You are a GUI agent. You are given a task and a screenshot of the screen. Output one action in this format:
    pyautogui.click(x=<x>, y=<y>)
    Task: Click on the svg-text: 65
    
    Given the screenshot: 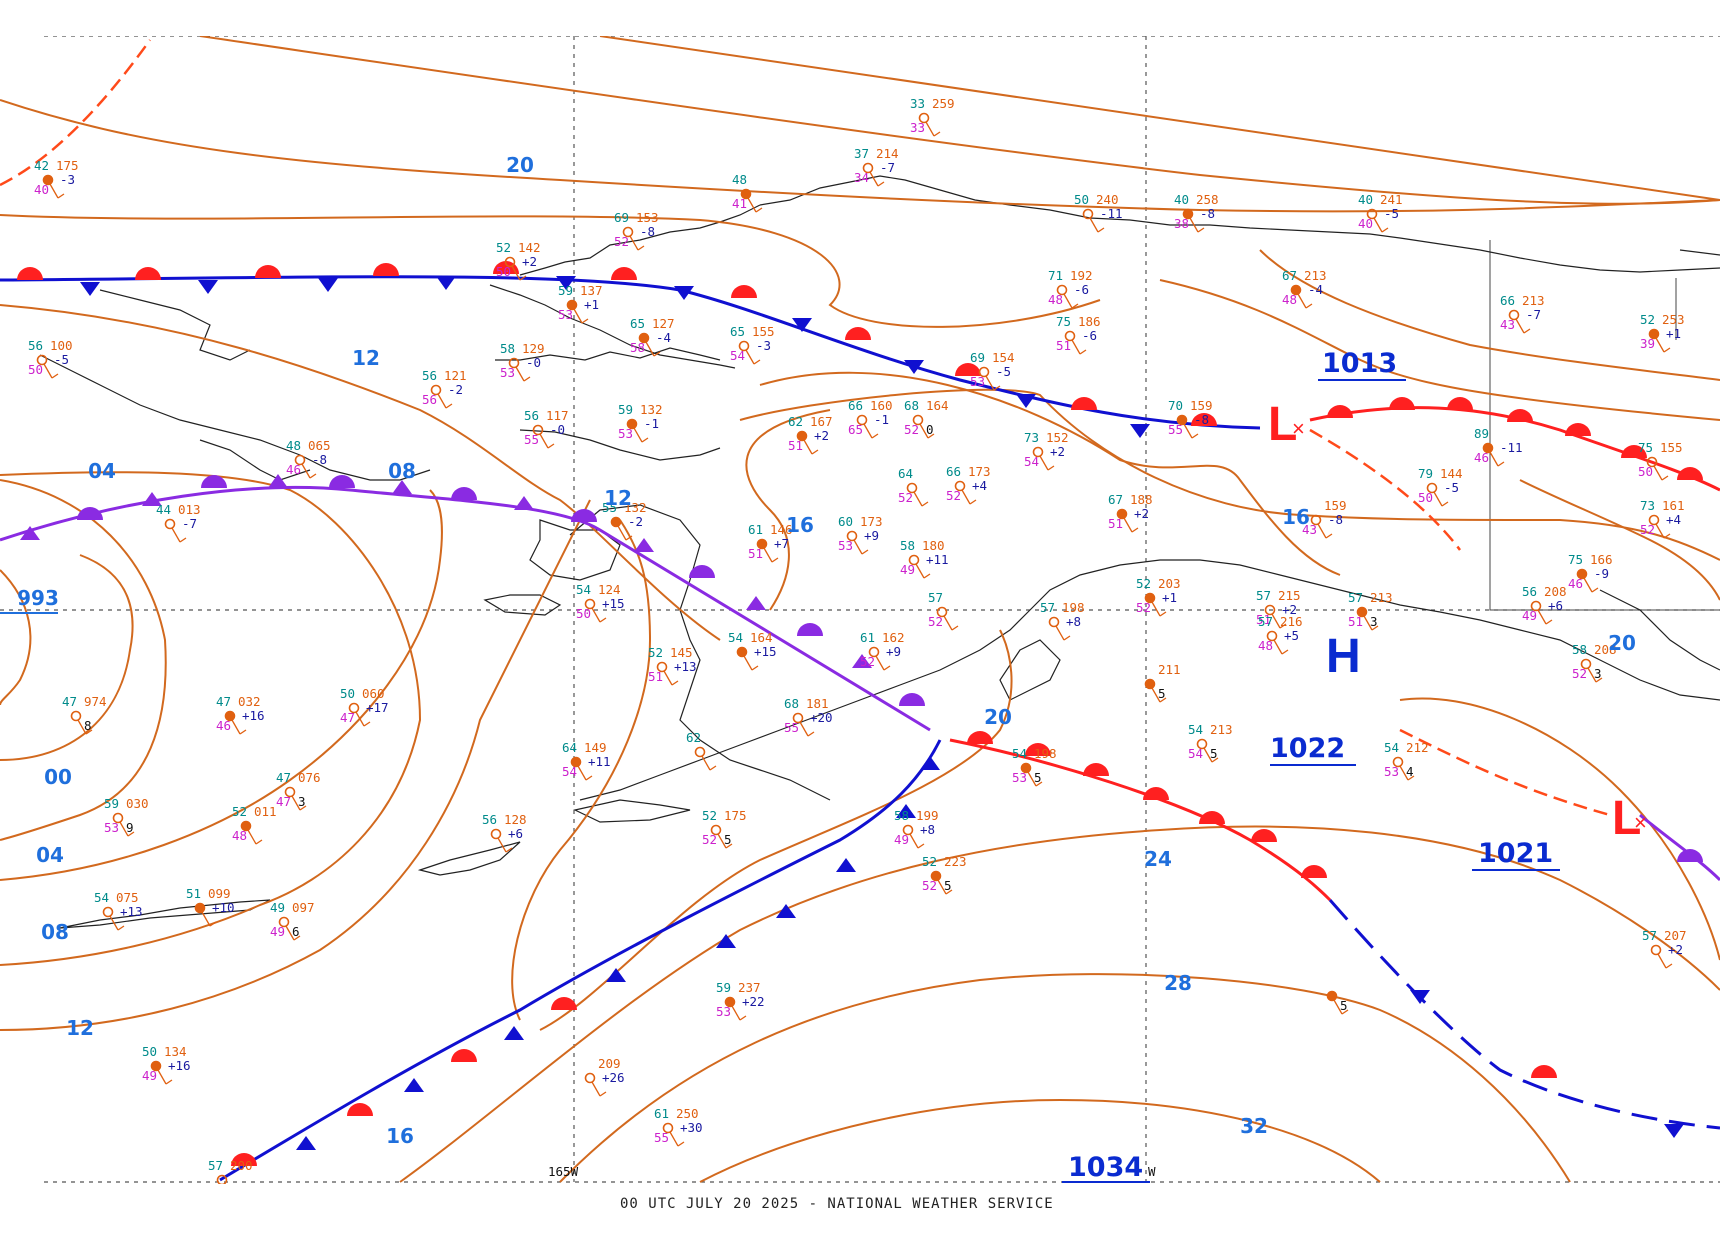 What is the action you would take?
    pyautogui.click(x=637, y=323)
    